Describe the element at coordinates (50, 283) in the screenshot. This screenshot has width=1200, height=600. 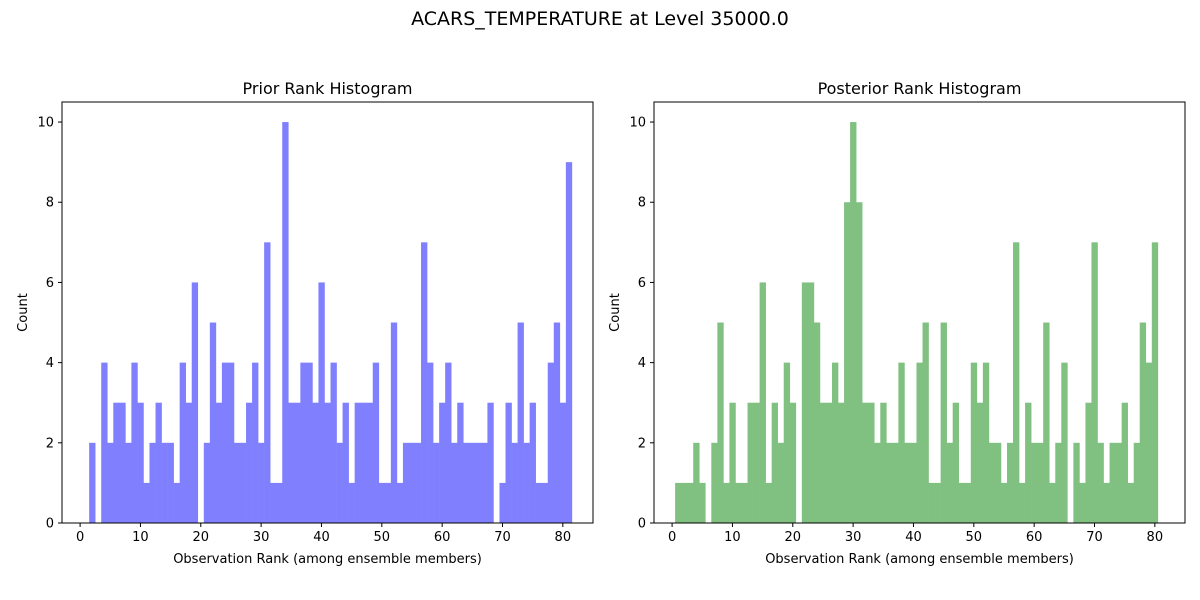
I see `prior-ytick-label-6: 6` at that location.